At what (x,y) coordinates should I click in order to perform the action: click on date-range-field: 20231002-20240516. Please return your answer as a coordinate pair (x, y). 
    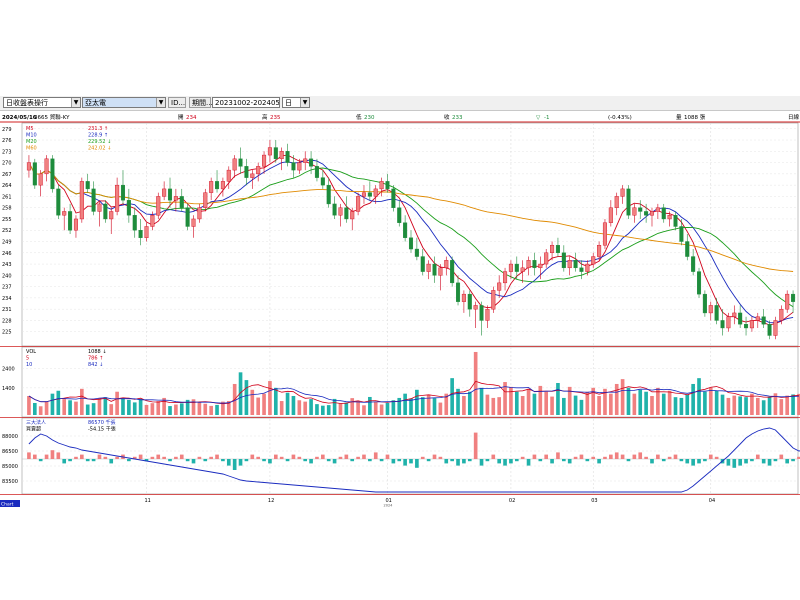
    Looking at the image, I should click on (246, 102).